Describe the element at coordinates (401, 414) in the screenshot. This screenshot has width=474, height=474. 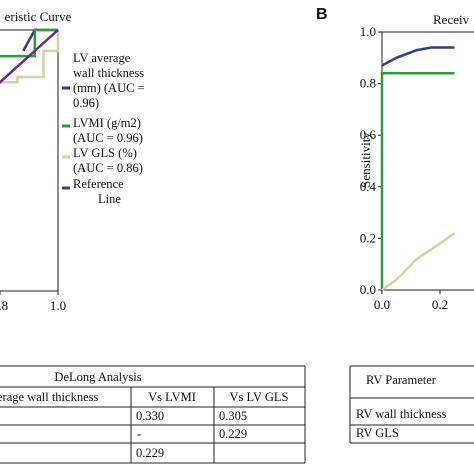
I see `rv-cell: RV wall thickness` at that location.